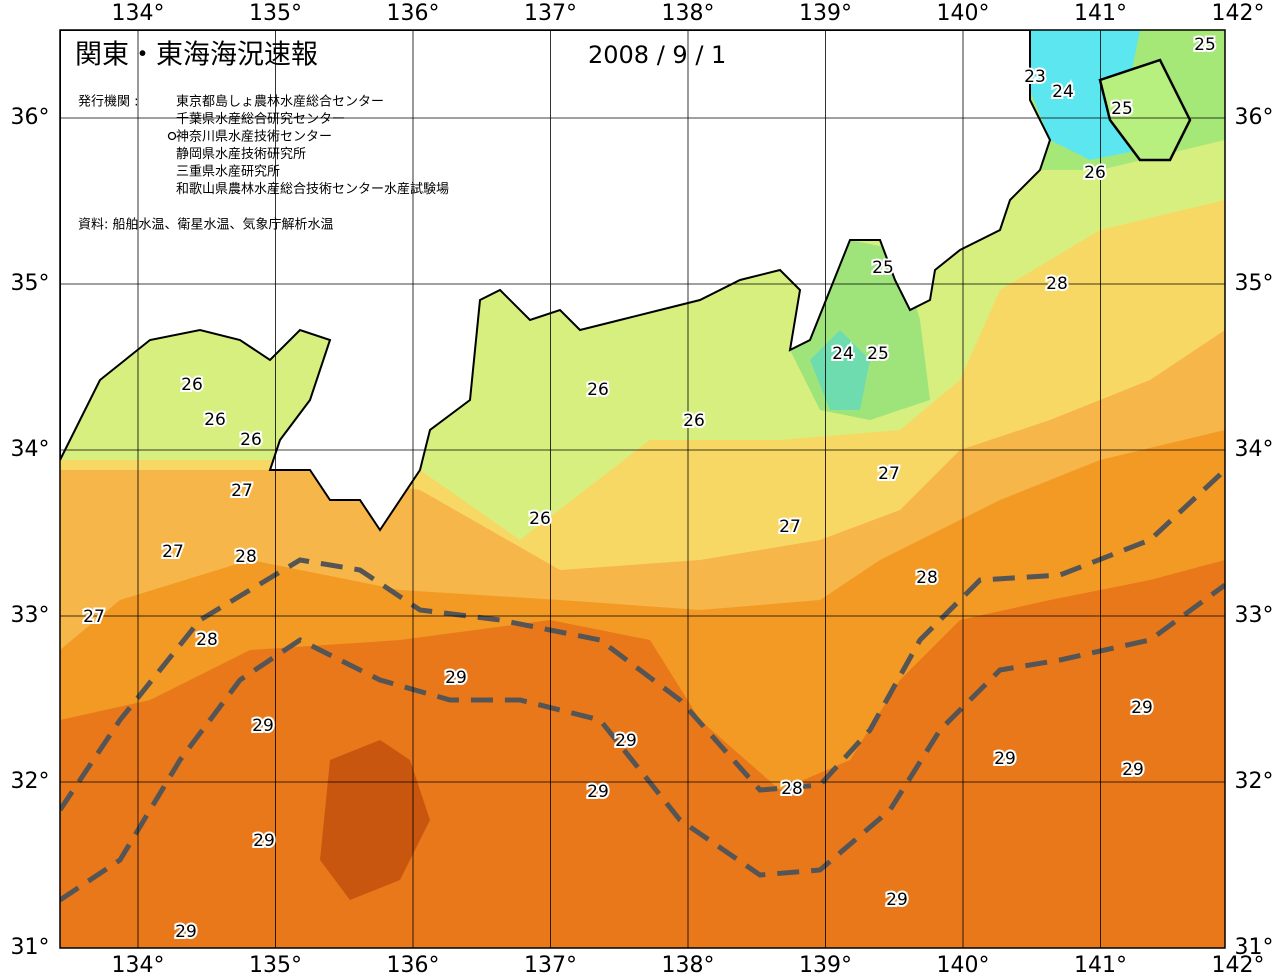 The image size is (1280, 980). What do you see at coordinates (108, 102) in the screenshot?
I see `issuers-label: 発行機関 :` at bounding box center [108, 102].